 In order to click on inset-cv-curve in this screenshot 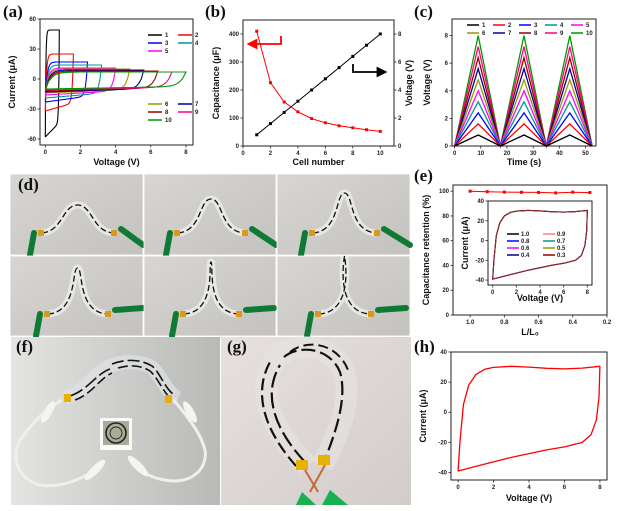, I will do `click(540, 244)`.